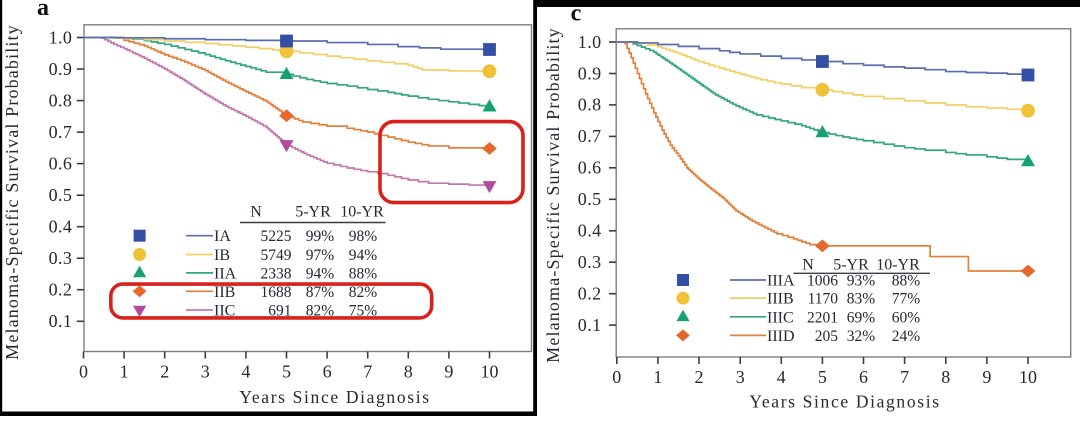 This screenshot has height=421, width=1080. What do you see at coordinates (823, 299) in the screenshot?
I see `svg-text: 1170` at bounding box center [823, 299].